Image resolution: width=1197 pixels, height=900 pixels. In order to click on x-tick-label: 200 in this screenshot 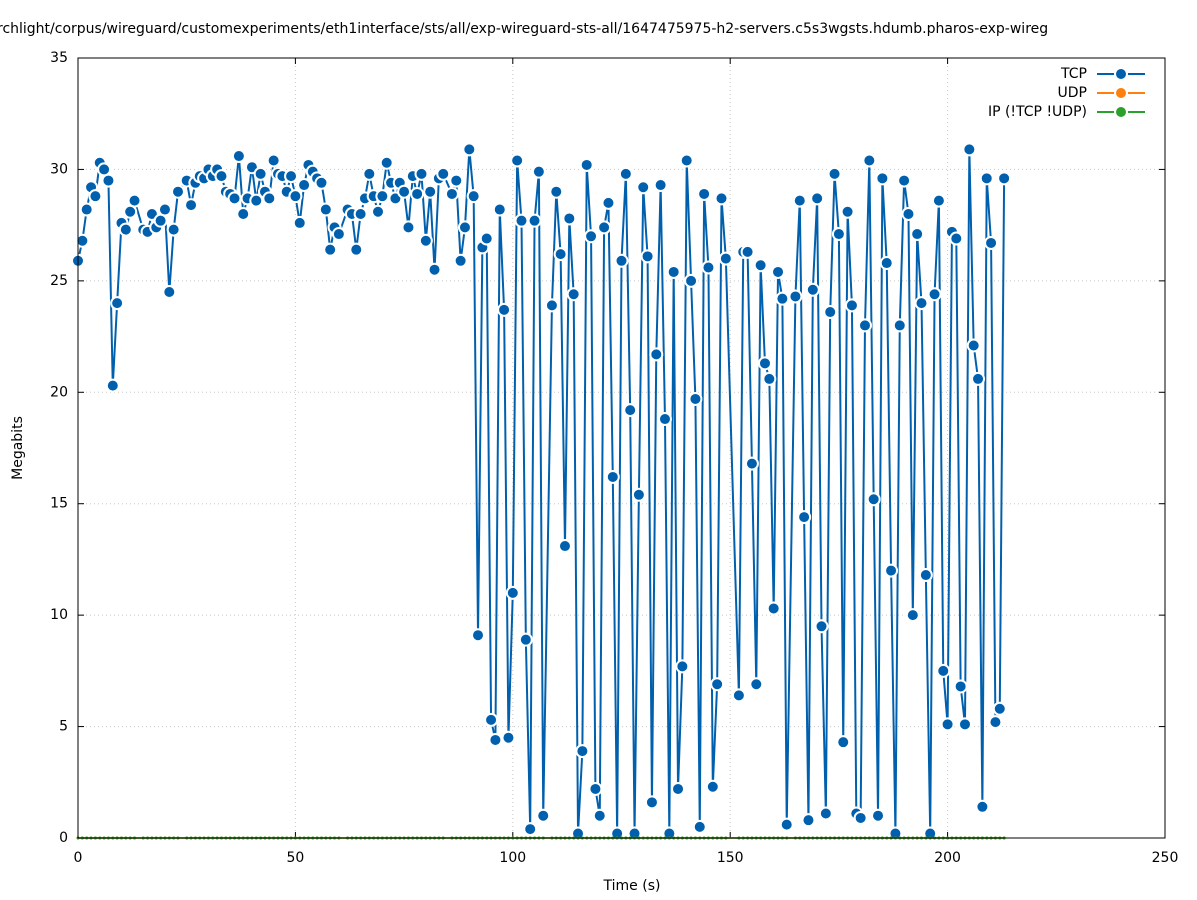, I will do `click(947, 858)`.